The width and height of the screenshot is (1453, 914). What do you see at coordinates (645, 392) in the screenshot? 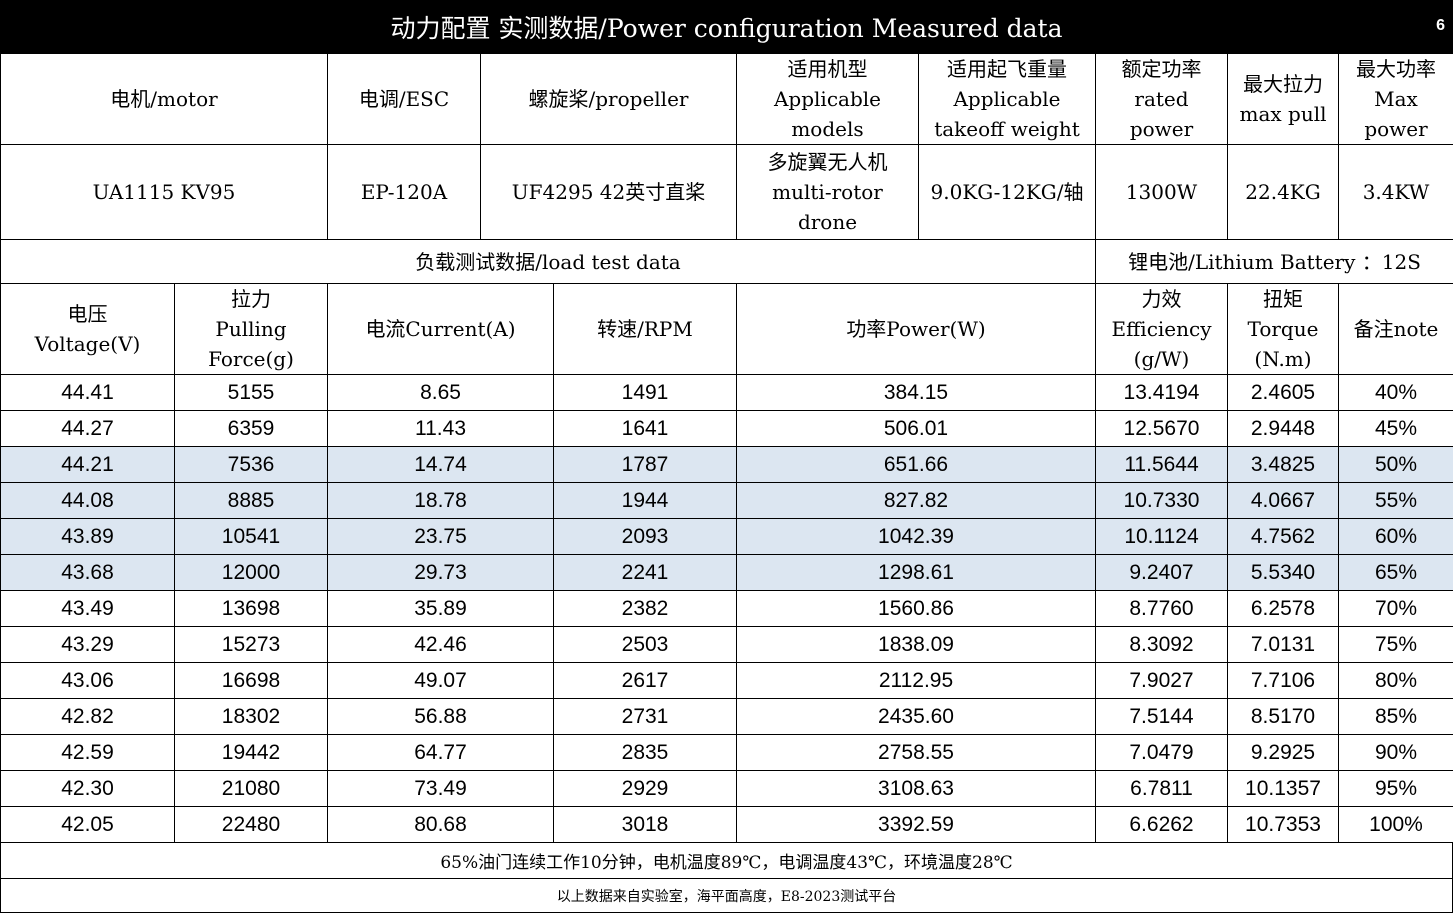
I see `table-cell: 1491` at bounding box center [645, 392].